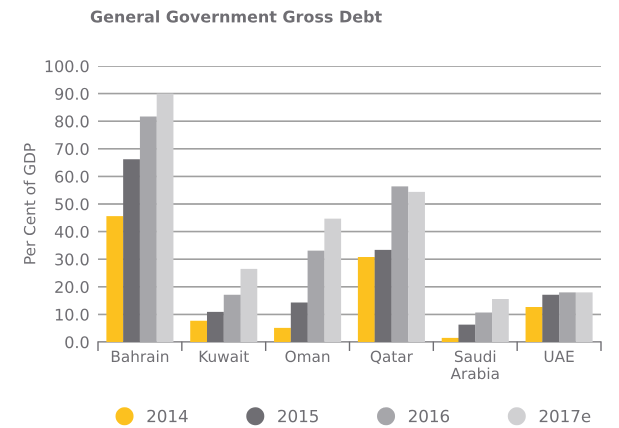 This screenshot has height=428, width=619. Describe the element at coordinates (72, 259) in the screenshot. I see `y-tick-label: 30.0` at that location.